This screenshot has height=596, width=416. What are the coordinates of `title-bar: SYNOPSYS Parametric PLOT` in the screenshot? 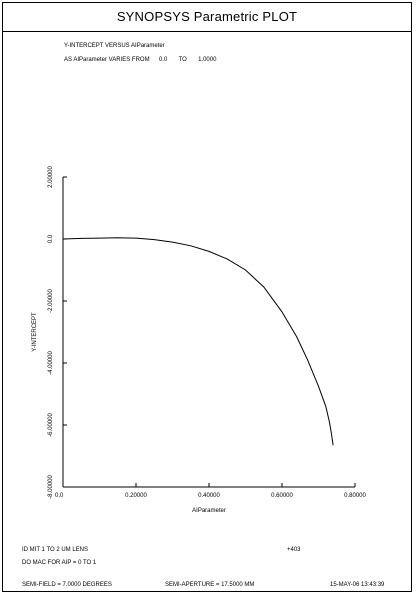 It's located at (207, 17).